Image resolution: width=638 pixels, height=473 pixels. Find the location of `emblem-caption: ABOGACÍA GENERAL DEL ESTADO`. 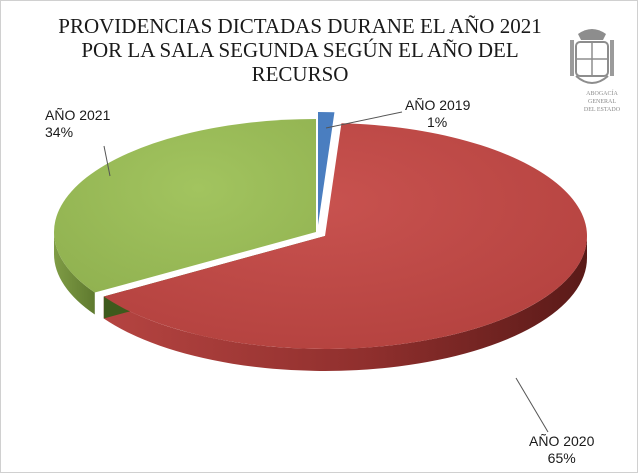

emblem-caption: ABOGACÍA GENERAL DEL ESTADO is located at coordinates (602, 102).